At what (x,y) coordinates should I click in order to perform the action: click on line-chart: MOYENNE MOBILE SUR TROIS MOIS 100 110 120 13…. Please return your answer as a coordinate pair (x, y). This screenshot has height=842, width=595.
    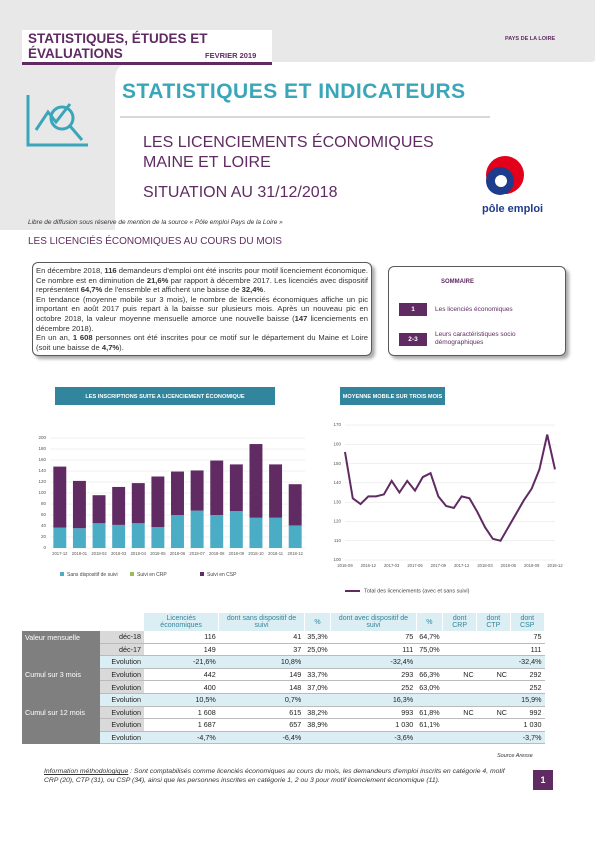
    Looking at the image, I should click on (448, 490).